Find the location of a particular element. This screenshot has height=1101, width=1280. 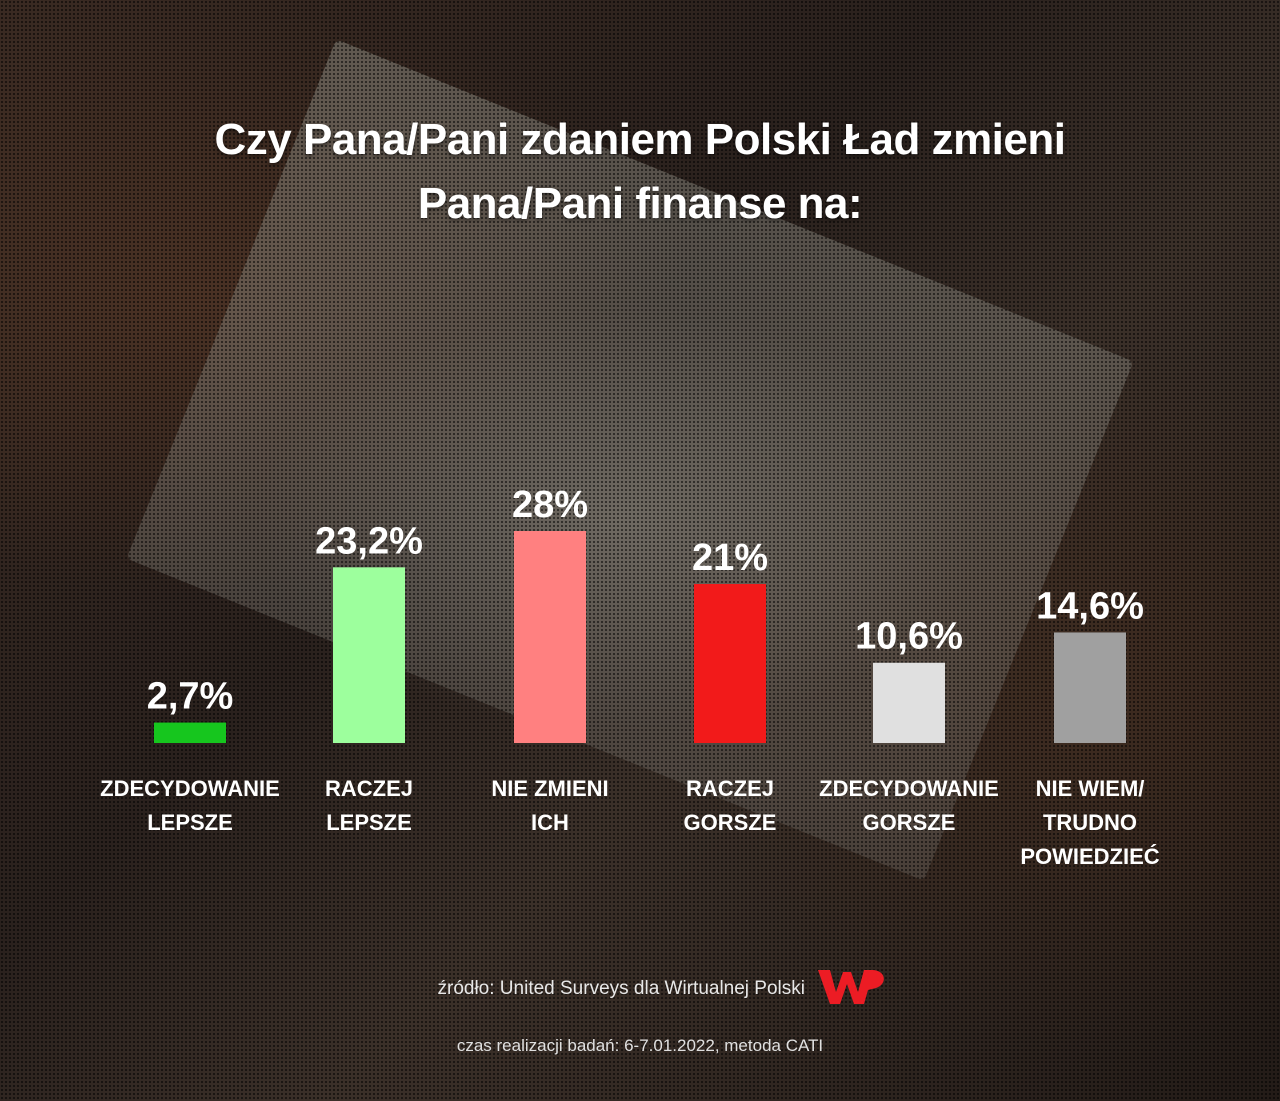

category-label-5-line-2: GORSZE is located at coordinates (909, 822).